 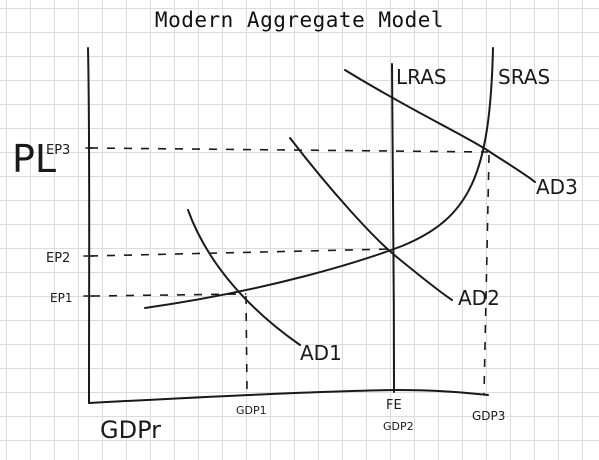 What do you see at coordinates (371, 219) in the screenshot?
I see `ad2-curve` at bounding box center [371, 219].